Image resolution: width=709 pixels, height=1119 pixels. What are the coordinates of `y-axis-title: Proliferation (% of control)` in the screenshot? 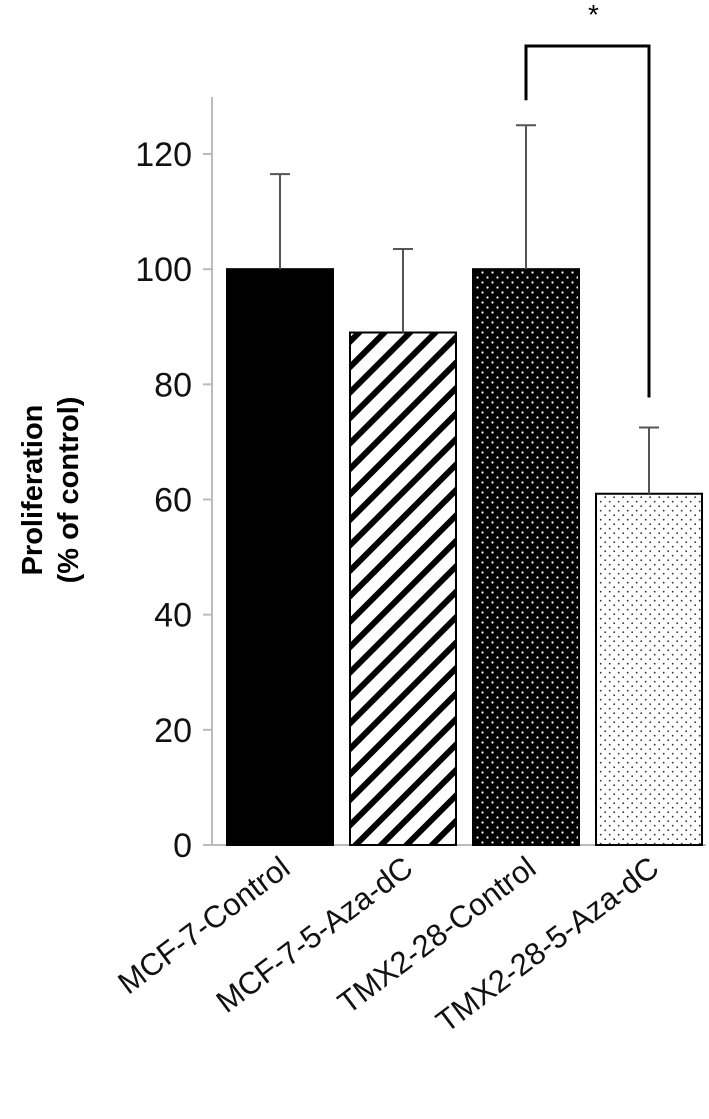 It's located at (51, 490).